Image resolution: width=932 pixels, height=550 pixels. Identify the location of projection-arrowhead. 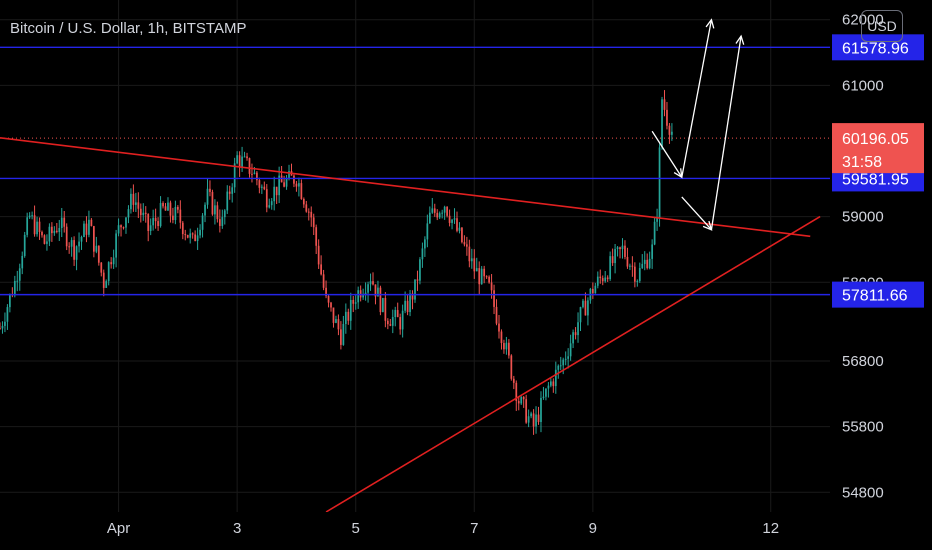
(740, 39).